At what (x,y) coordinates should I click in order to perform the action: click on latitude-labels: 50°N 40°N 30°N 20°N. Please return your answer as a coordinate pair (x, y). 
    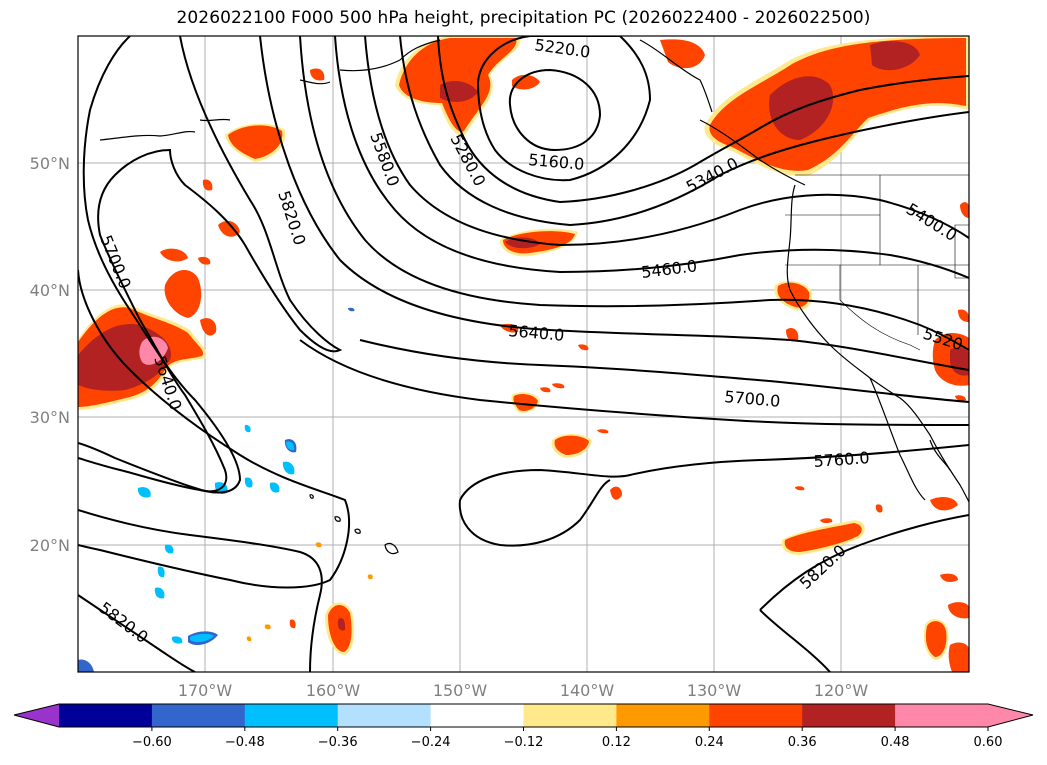
    Looking at the image, I should click on (50, 354).